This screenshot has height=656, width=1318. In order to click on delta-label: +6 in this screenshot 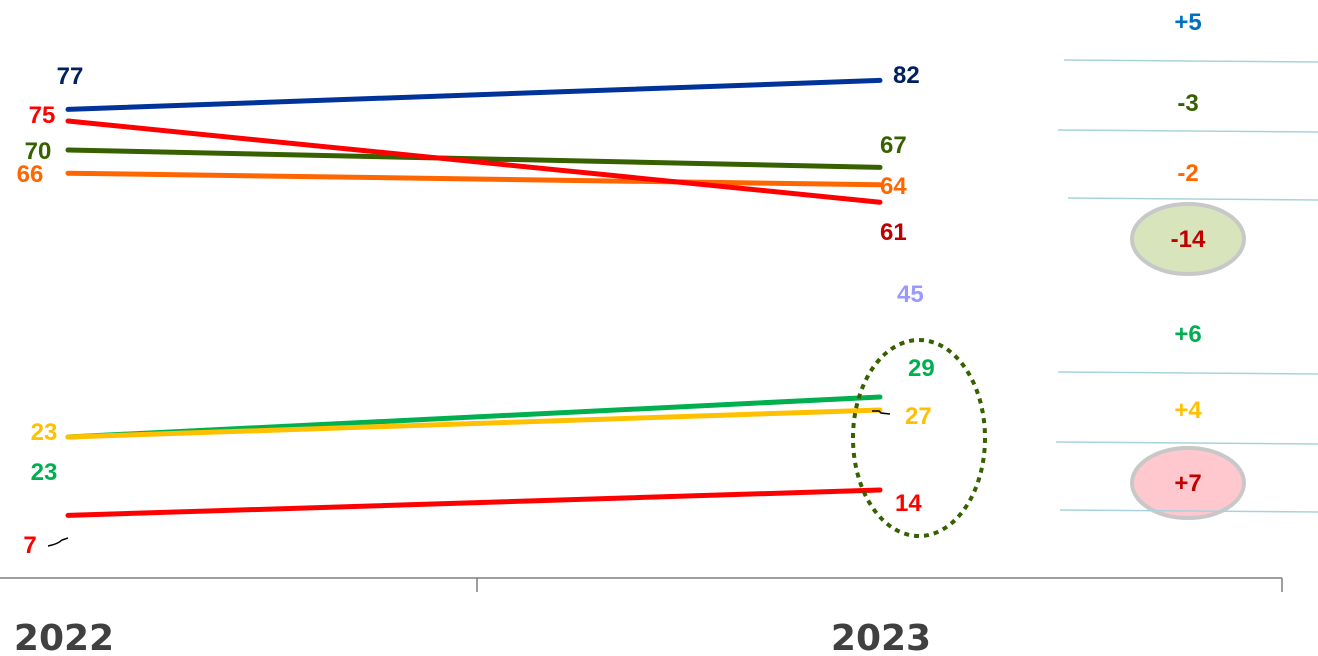, I will do `click(1187, 334)`.